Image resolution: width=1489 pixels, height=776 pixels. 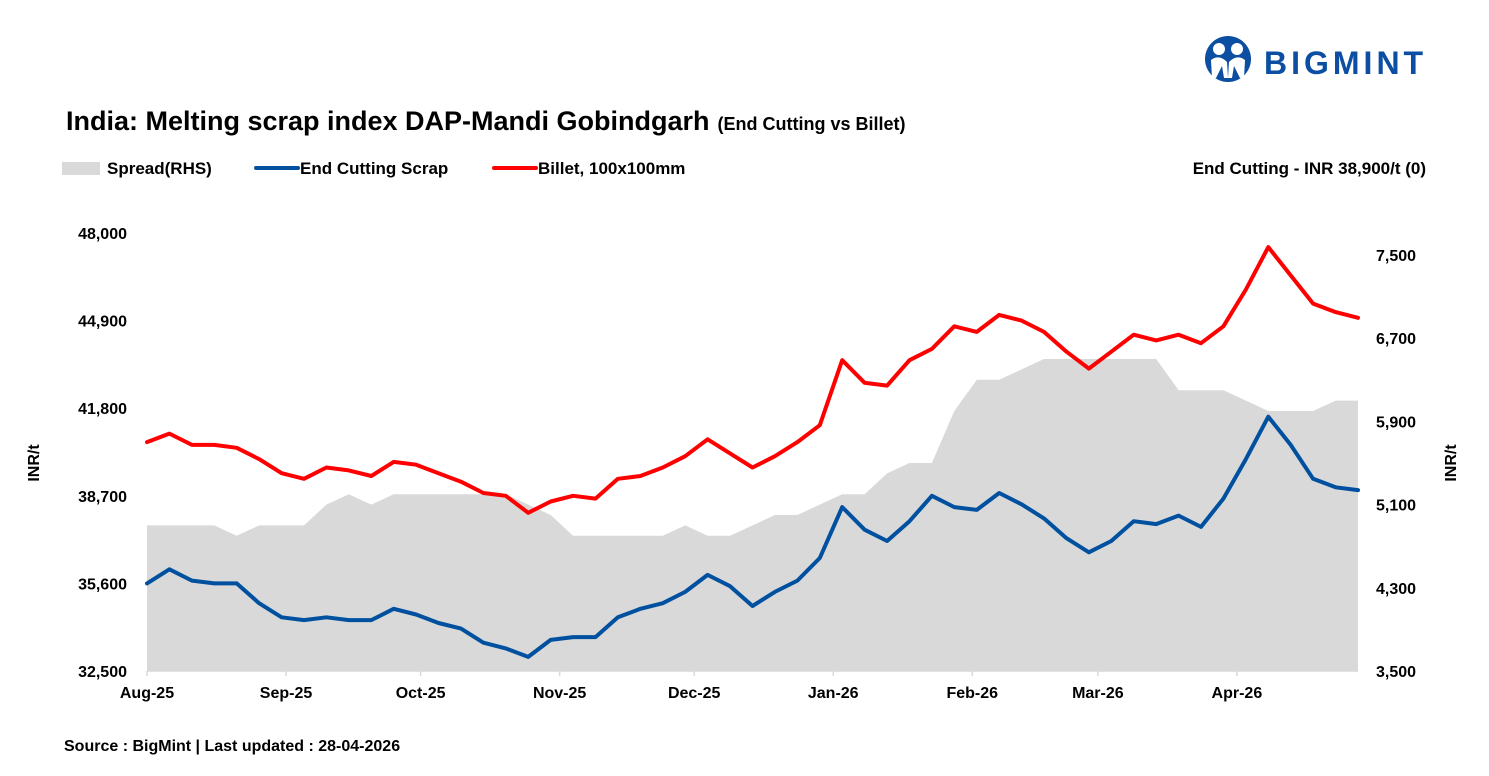 What do you see at coordinates (1396, 506) in the screenshot?
I see `y-tick-label-right: 5,100` at bounding box center [1396, 506].